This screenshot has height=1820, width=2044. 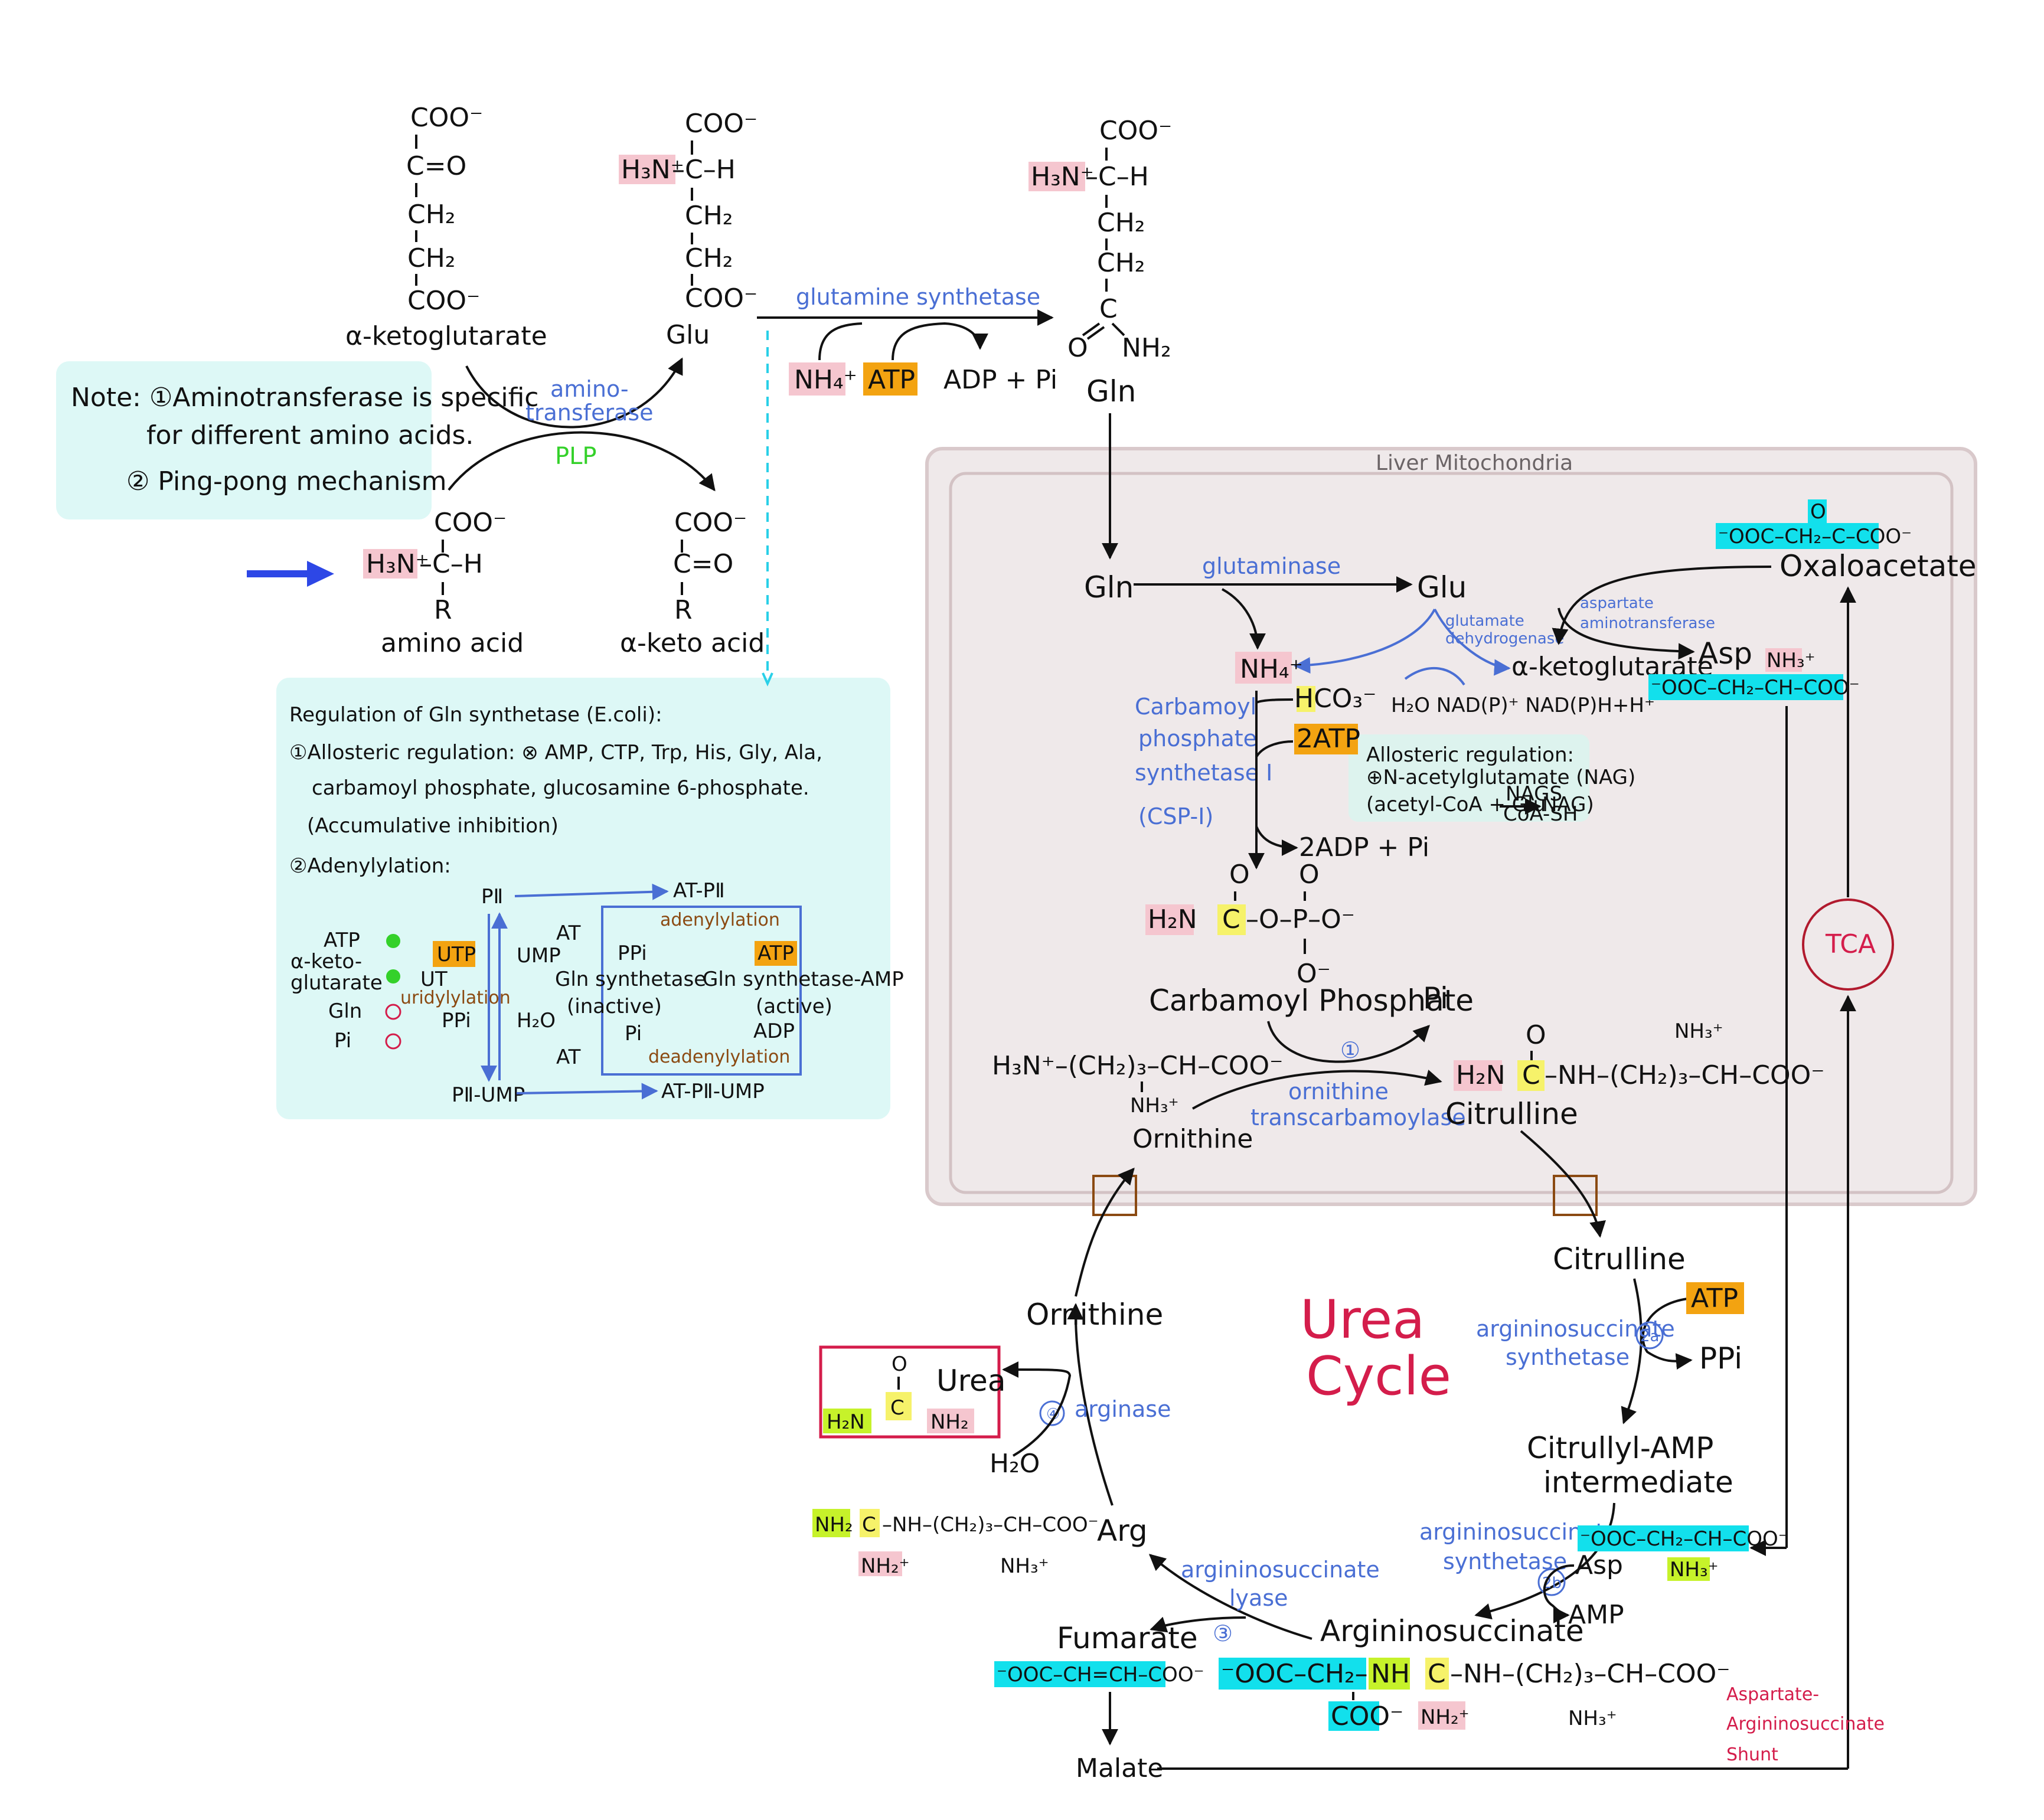 I want to click on pii: PⅡ, so click(x=492, y=897).